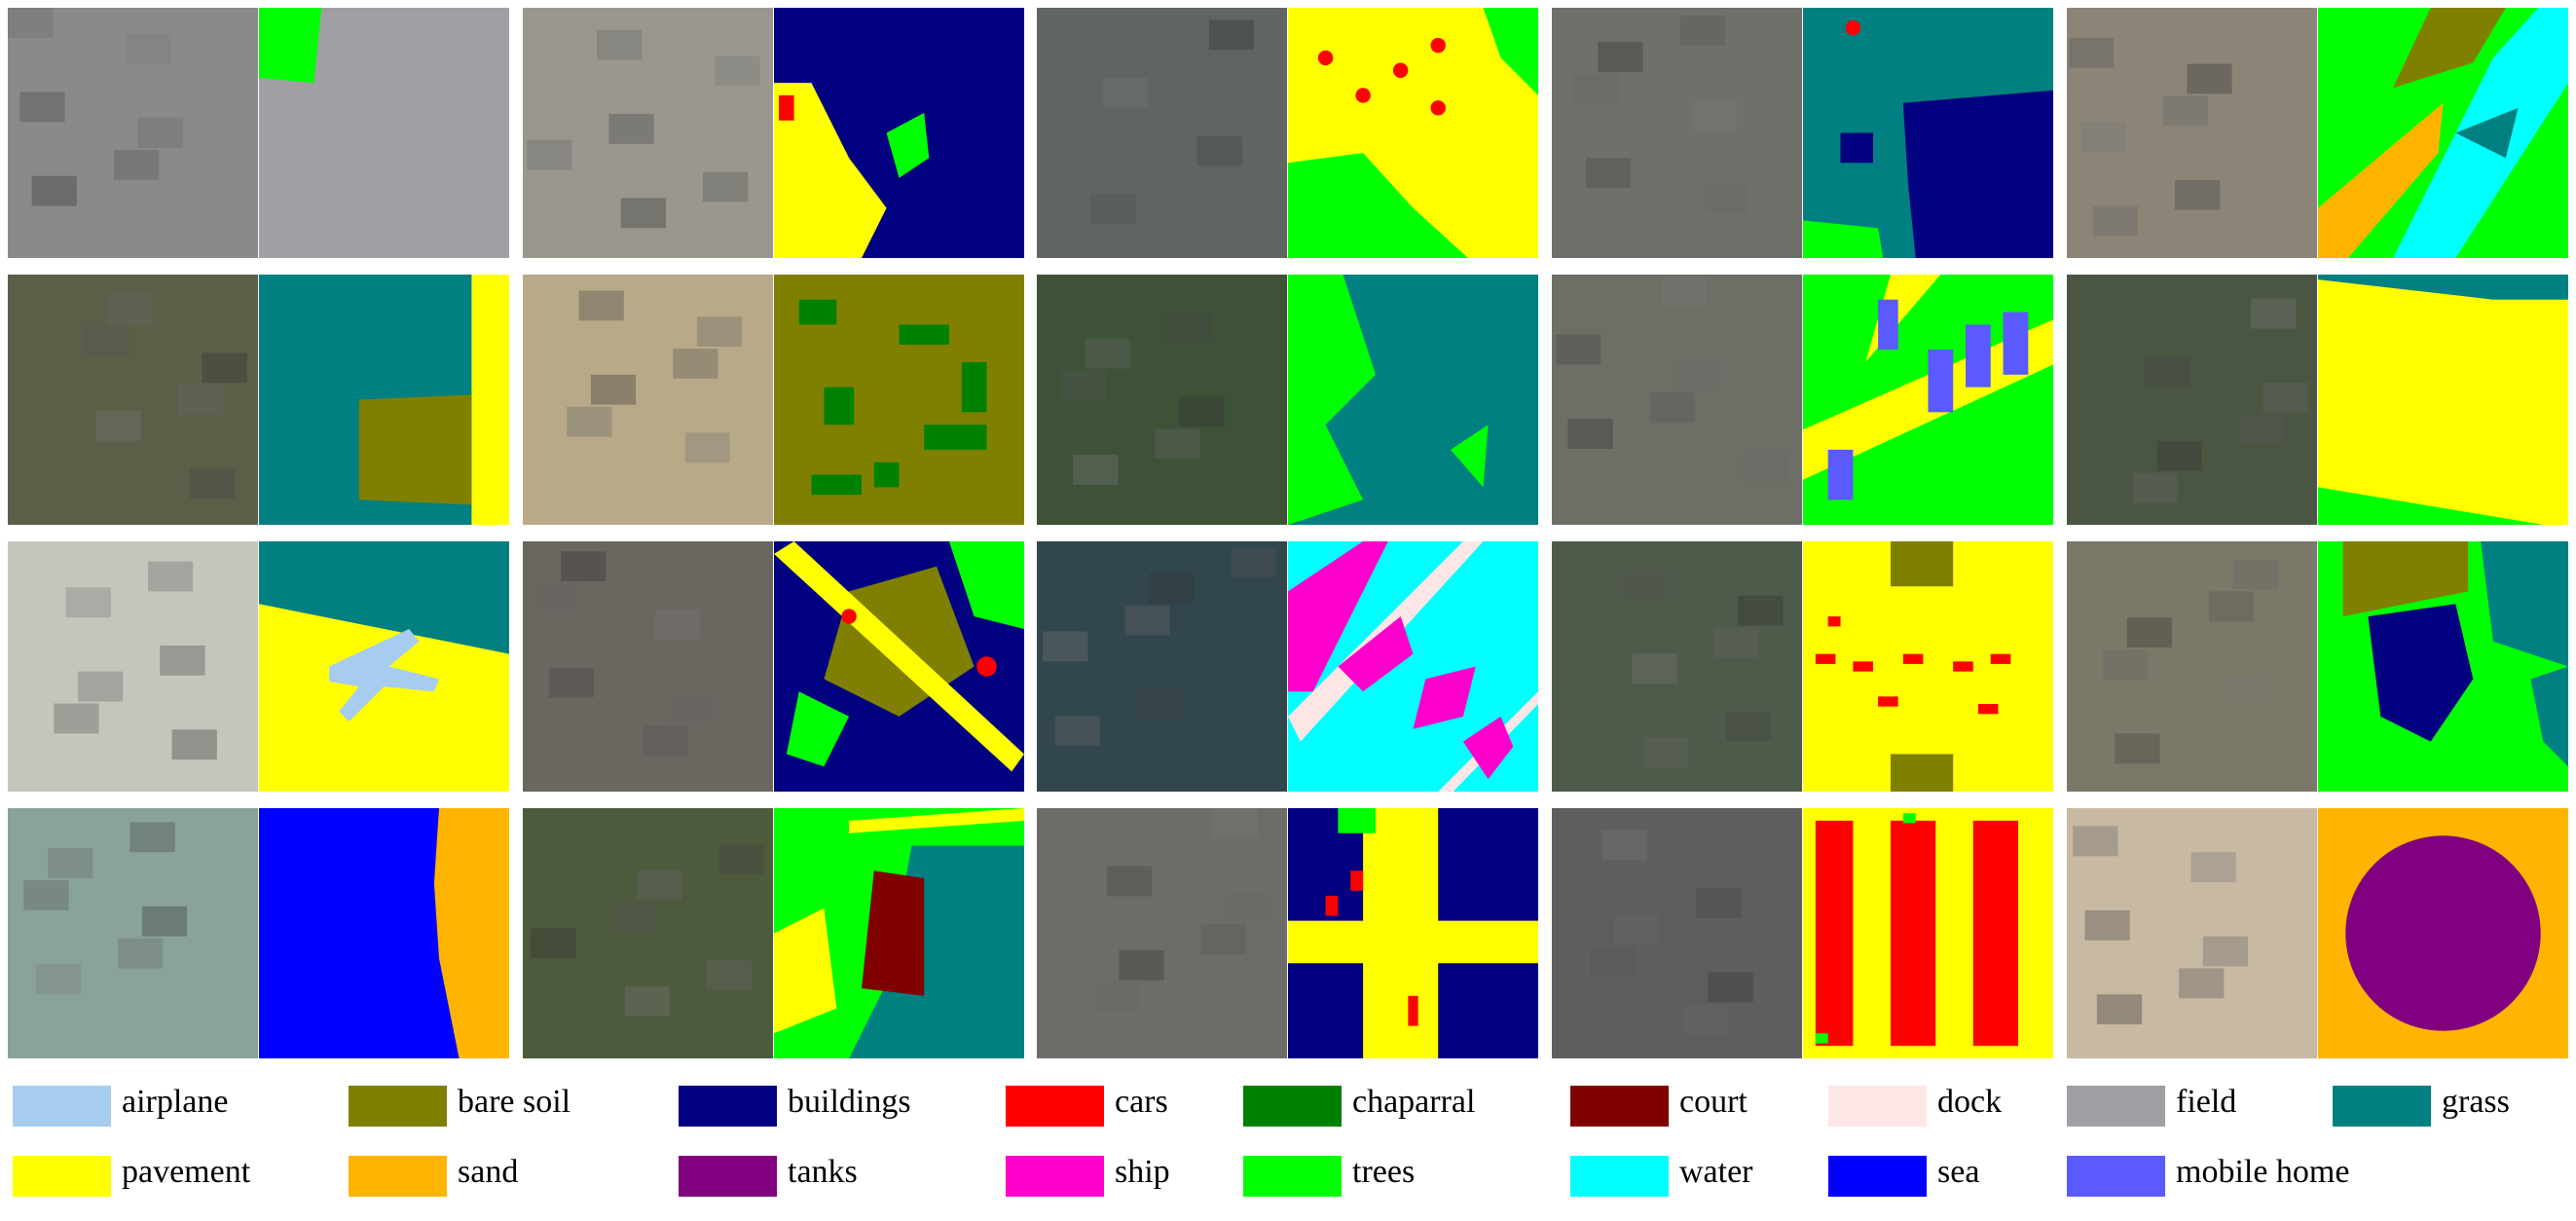 The height and width of the screenshot is (1221, 2576). What do you see at coordinates (823, 1172) in the screenshot?
I see `legend-label: tanks` at bounding box center [823, 1172].